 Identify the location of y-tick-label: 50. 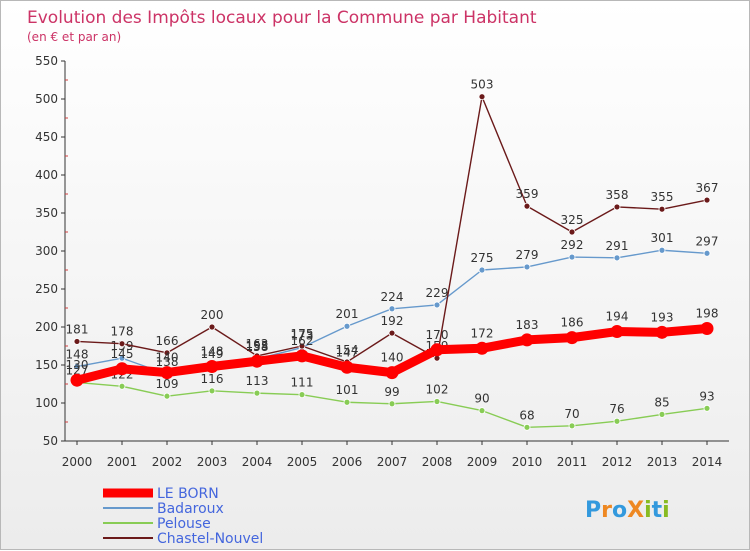
(50, 441).